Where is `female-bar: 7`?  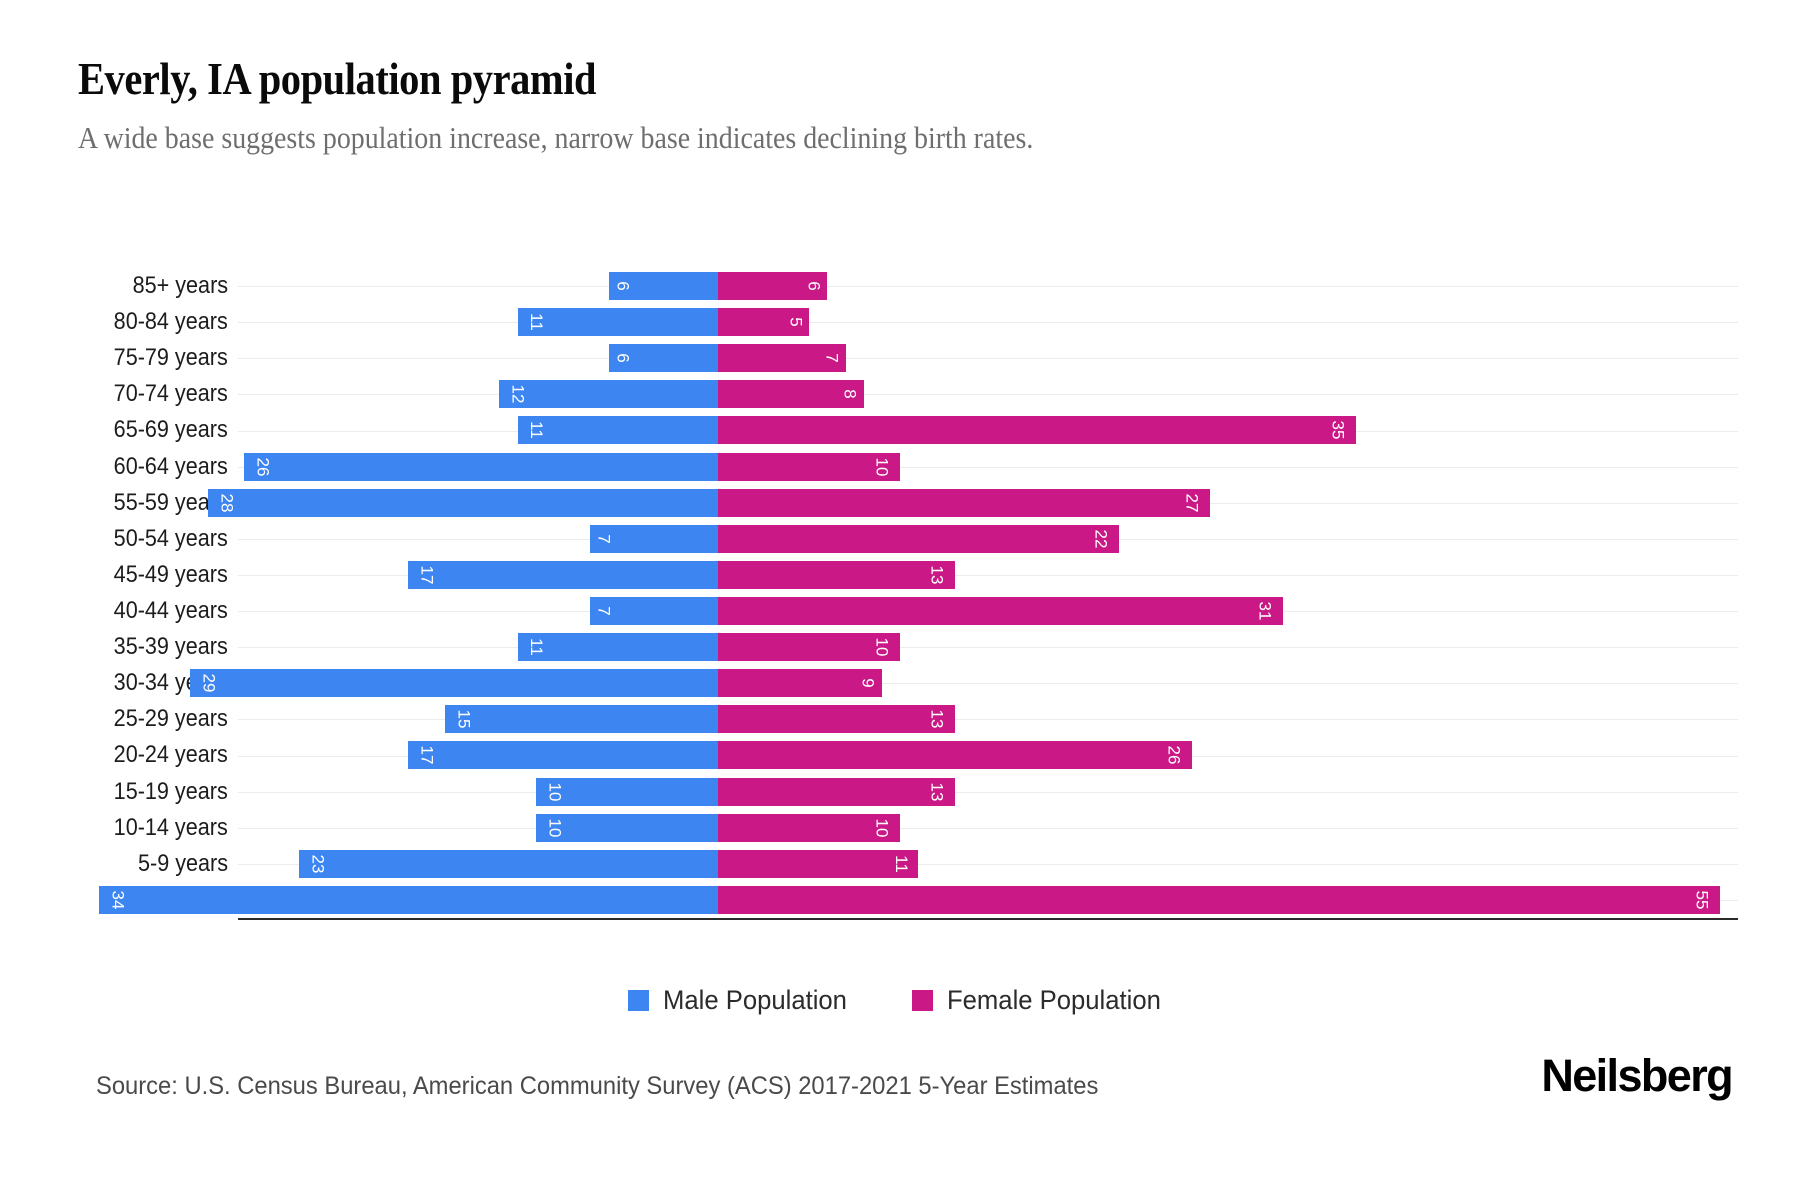
female-bar: 7 is located at coordinates (782, 358).